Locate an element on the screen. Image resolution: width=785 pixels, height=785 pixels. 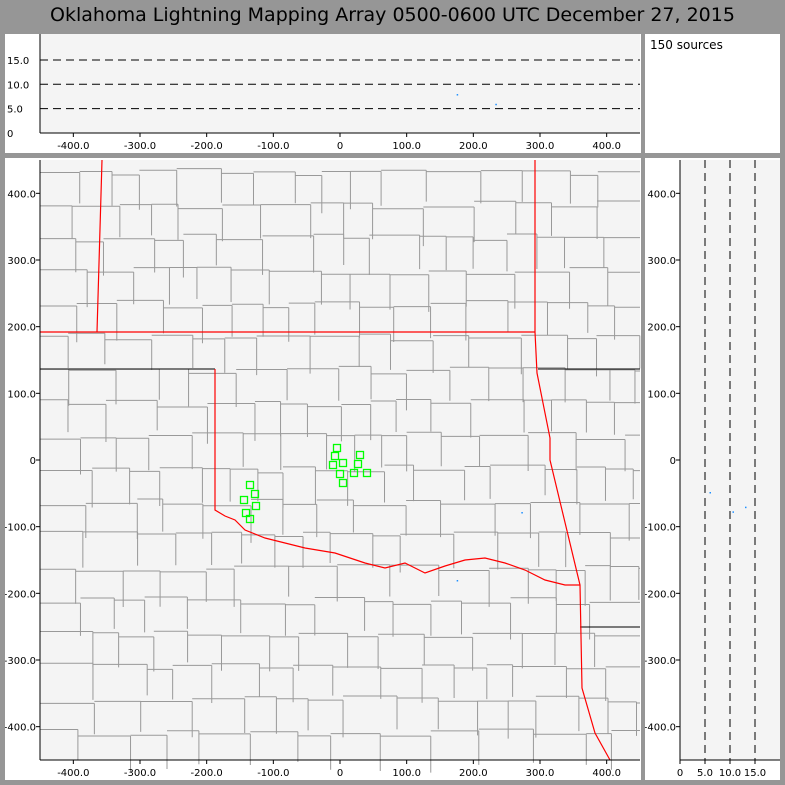
x-tick-label: 5.0 is located at coordinates (705, 773).